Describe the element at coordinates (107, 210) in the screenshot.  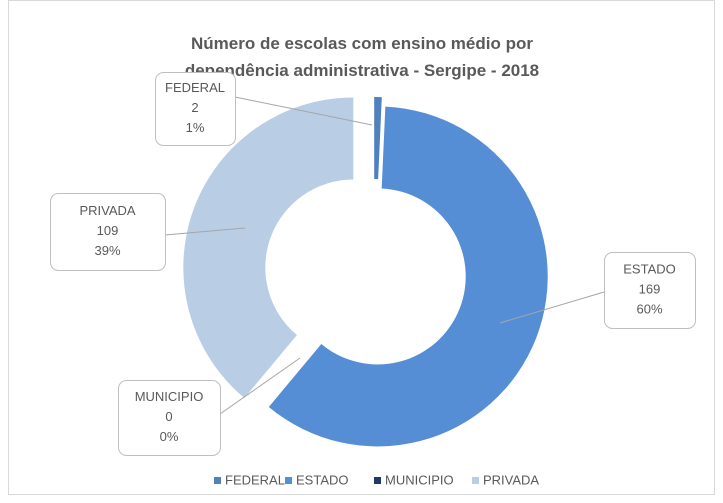
I see `label-category: PRIVADA` at that location.